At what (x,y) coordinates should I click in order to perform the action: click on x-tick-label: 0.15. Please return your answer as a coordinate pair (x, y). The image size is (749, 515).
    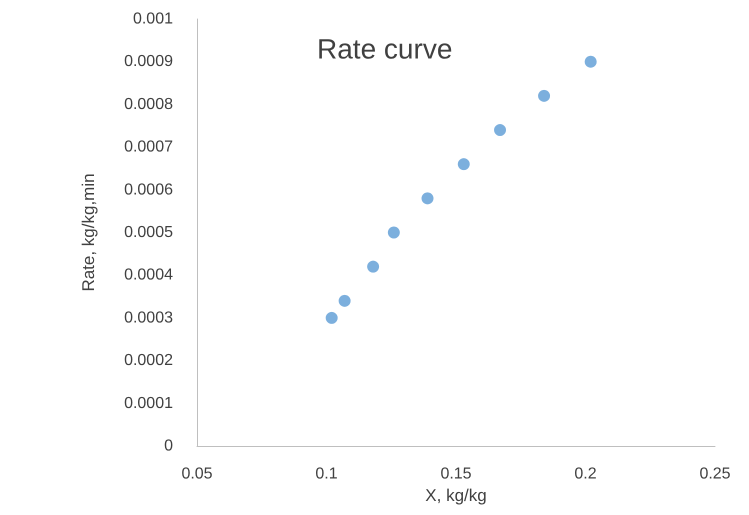
    Looking at the image, I should click on (456, 474).